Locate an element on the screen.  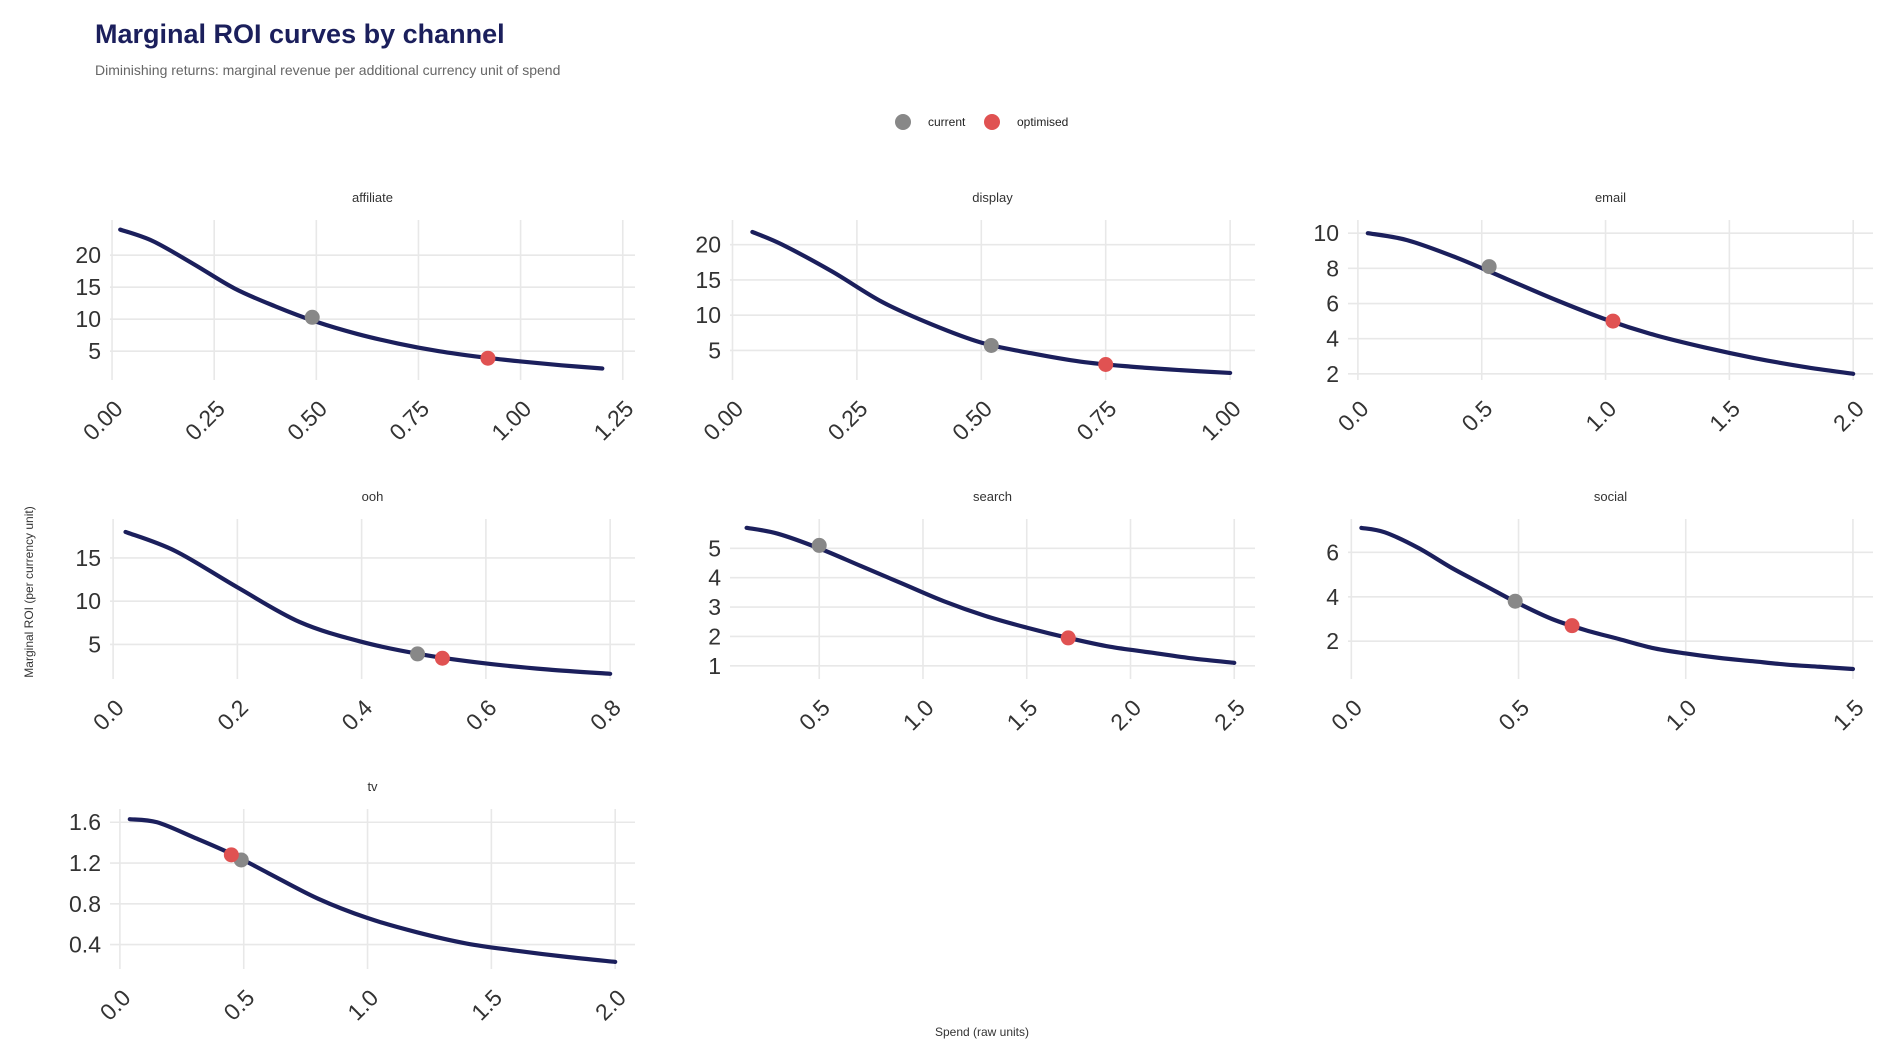
x-tick-label: 0.4 is located at coordinates (356, 714).